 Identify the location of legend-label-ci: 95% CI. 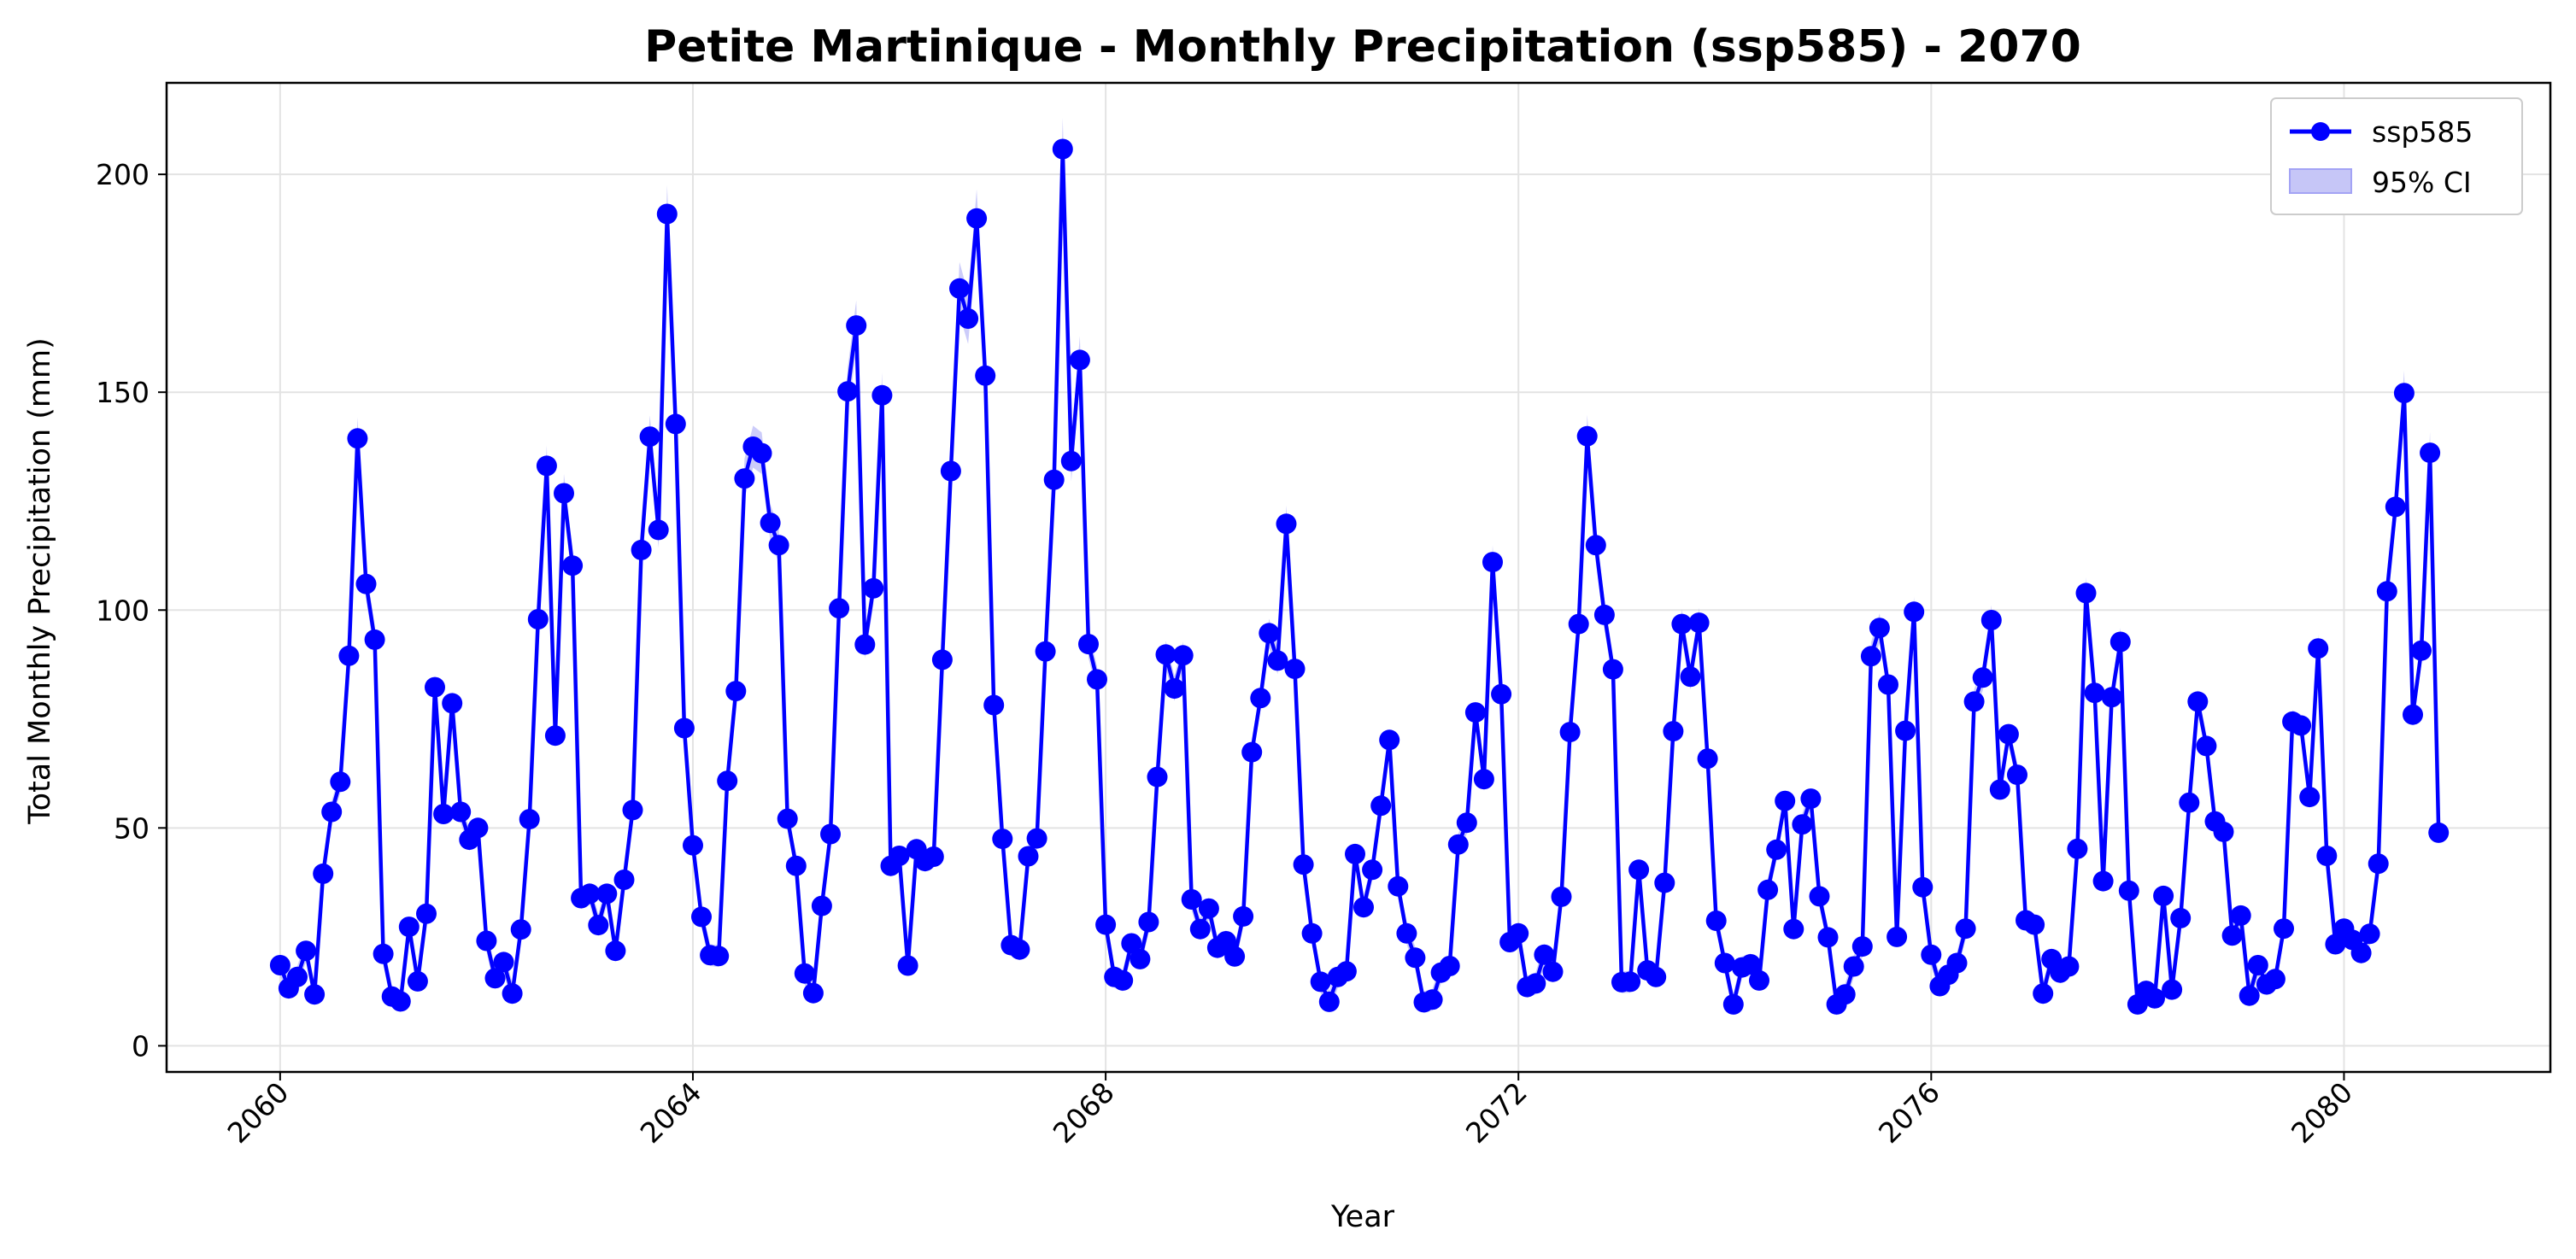
(2422, 182).